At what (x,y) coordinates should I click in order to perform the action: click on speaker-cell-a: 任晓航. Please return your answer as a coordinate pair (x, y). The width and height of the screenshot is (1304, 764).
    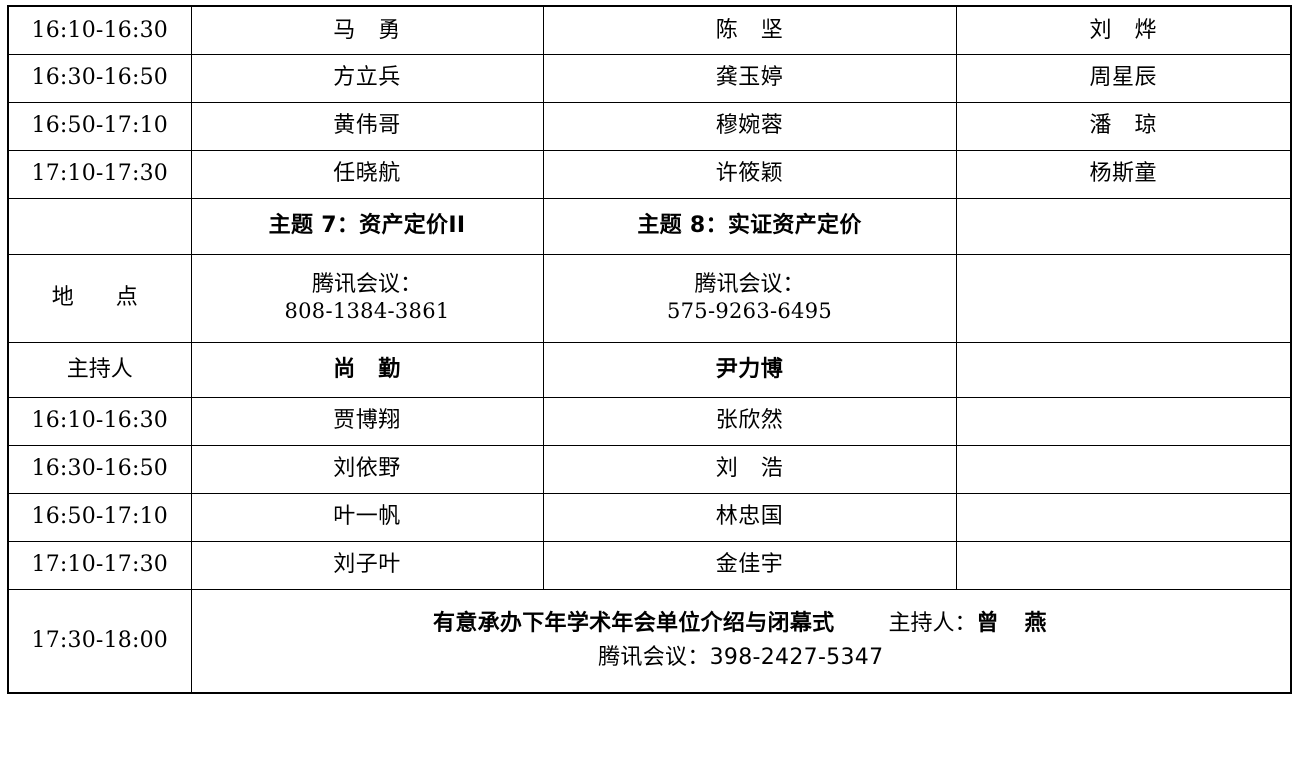
    Looking at the image, I should click on (367, 174).